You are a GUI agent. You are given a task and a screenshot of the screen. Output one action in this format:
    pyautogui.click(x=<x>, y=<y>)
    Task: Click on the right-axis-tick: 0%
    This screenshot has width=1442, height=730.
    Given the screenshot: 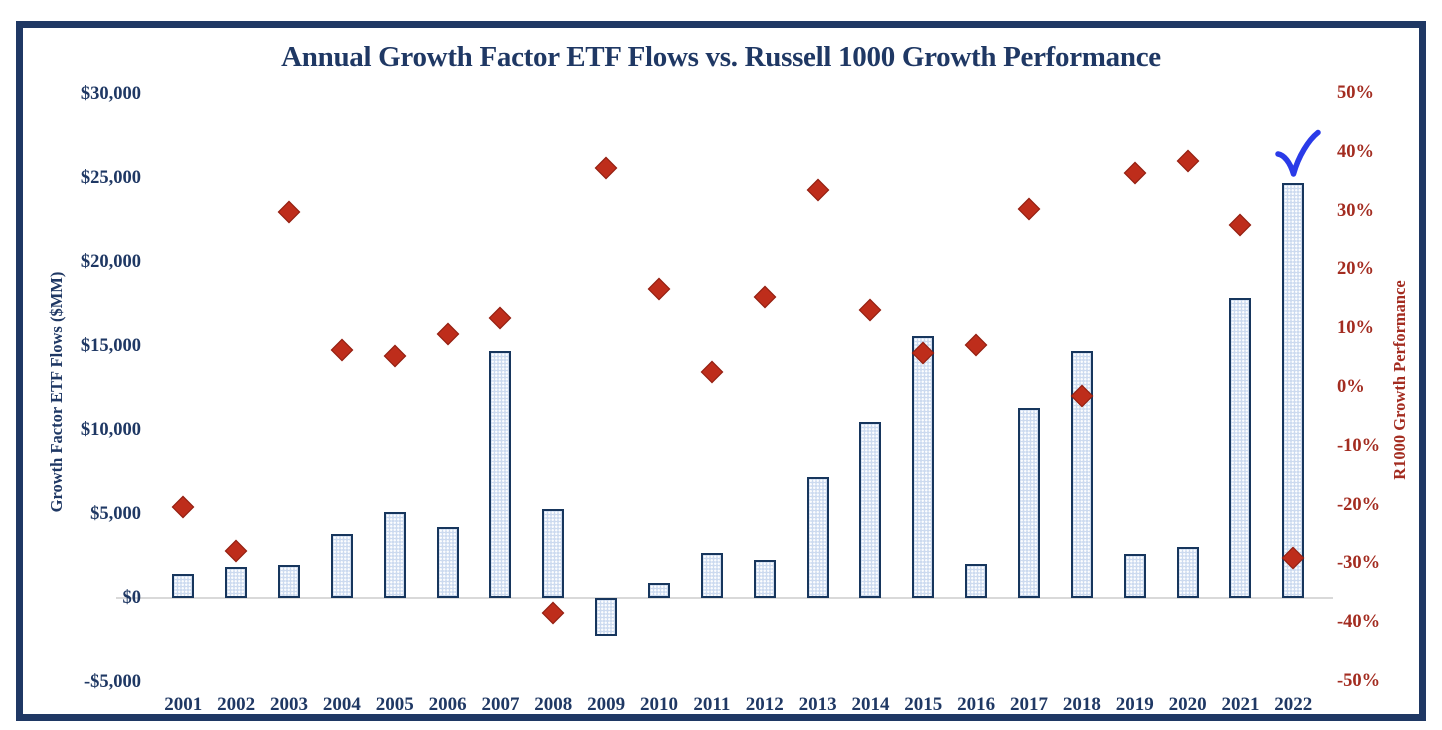 What is the action you would take?
    pyautogui.click(x=1351, y=387)
    